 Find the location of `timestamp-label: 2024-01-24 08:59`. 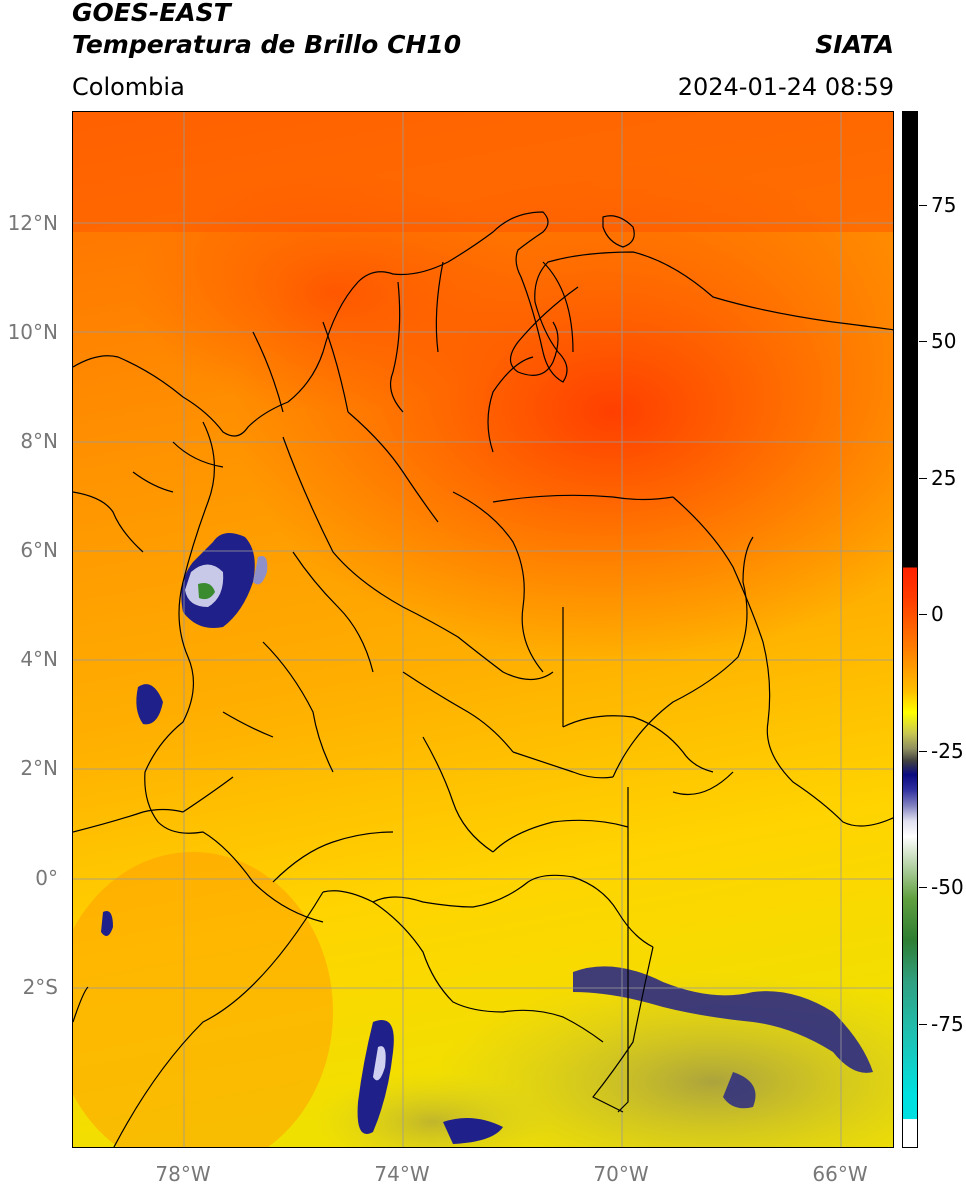

timestamp-label: 2024-01-24 08:59 is located at coordinates (785, 87).